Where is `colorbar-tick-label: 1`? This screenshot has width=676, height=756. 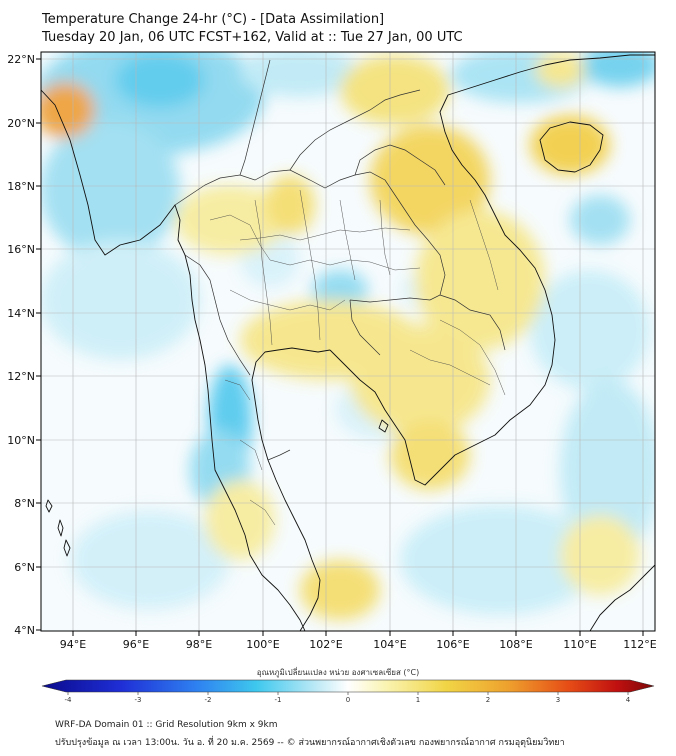
colorbar-tick-label: 1 is located at coordinates (418, 700).